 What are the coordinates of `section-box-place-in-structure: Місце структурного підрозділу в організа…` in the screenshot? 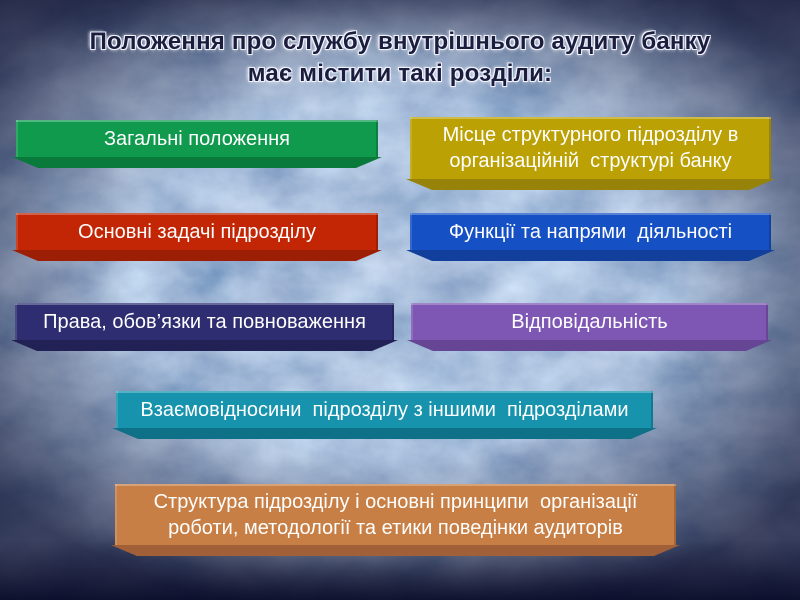 It's located at (590, 153).